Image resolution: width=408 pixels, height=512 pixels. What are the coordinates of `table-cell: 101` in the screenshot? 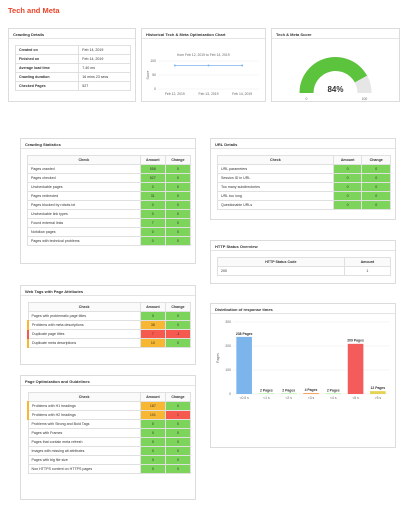 It's located at (152, 415).